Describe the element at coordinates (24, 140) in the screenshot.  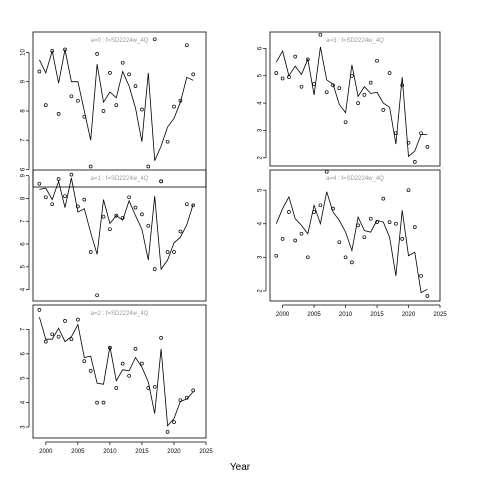
I see `y-tick-label: 7` at that location.